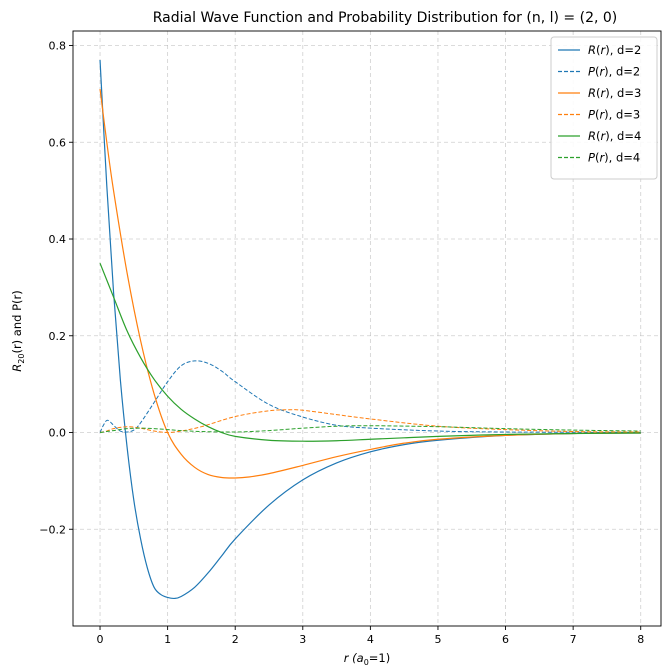  Describe the element at coordinates (614, 158) in the screenshot. I see `legend-label: P(r), d=4` at that location.